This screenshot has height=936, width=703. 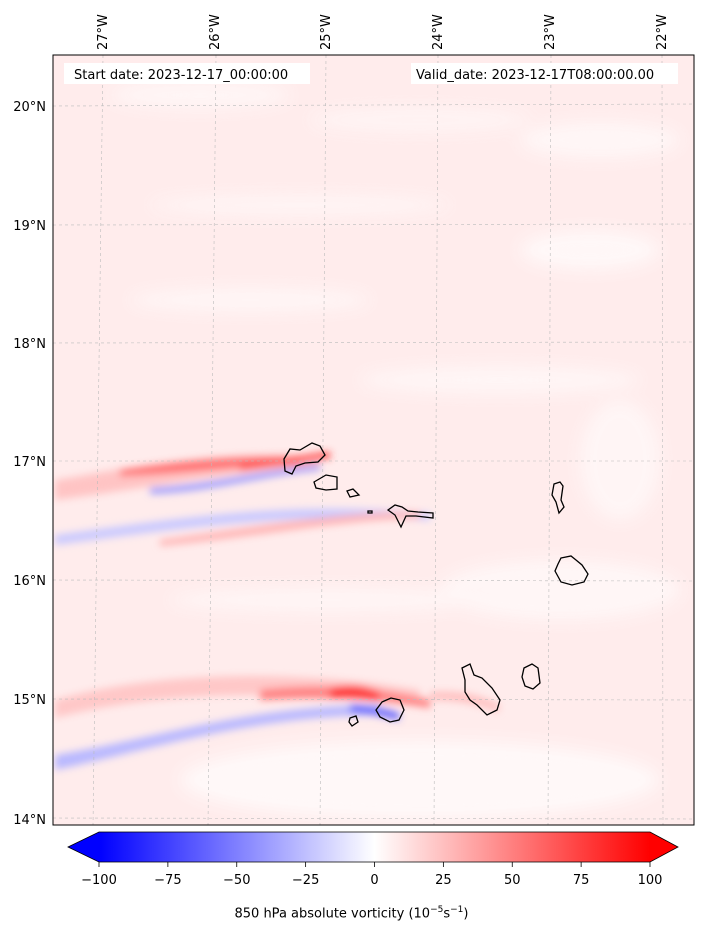 I want to click on longitude-labels: 27°W 26°W 25°W 24°W 23°W 22°W, so click(x=383, y=32).